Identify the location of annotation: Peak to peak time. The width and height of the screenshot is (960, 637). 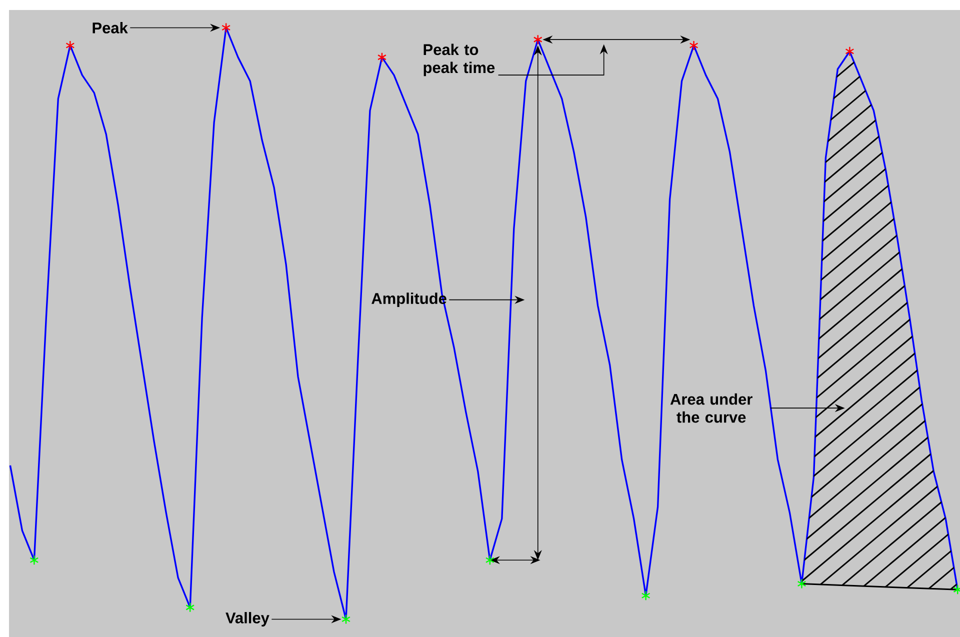
(459, 60).